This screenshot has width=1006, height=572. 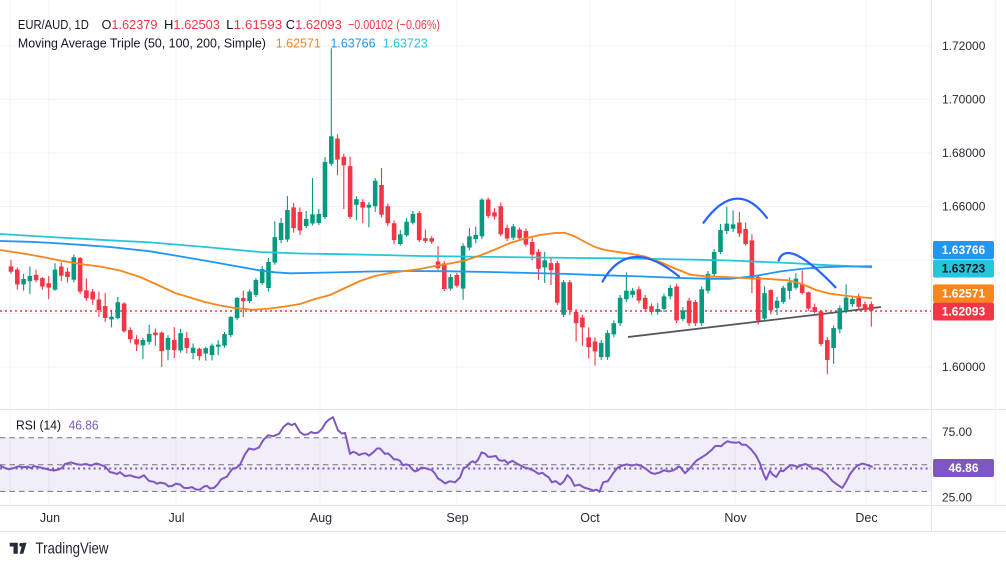 What do you see at coordinates (321, 518) in the screenshot?
I see `svg-text: Aug` at bounding box center [321, 518].